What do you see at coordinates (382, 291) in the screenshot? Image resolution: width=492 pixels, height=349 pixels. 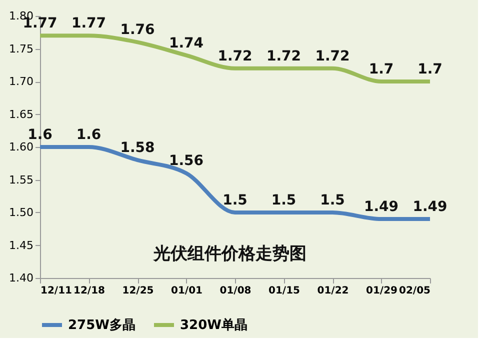 I see `x-tick-label: 01/29` at bounding box center [382, 291].